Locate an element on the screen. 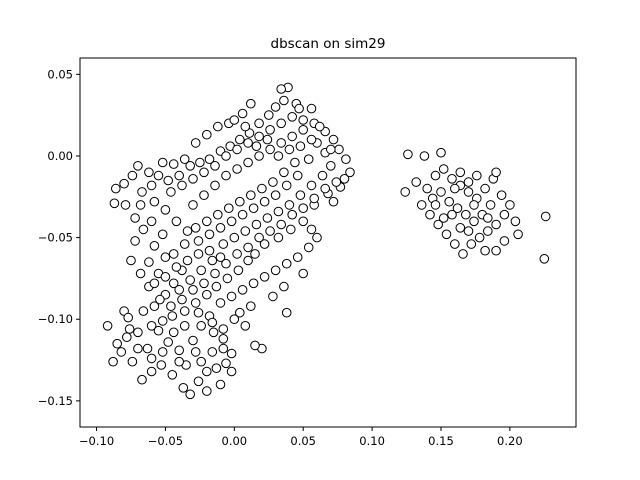 Image resolution: width=640 pixels, height=480 pixels. x-tick-label: −0.05 is located at coordinates (165, 441).